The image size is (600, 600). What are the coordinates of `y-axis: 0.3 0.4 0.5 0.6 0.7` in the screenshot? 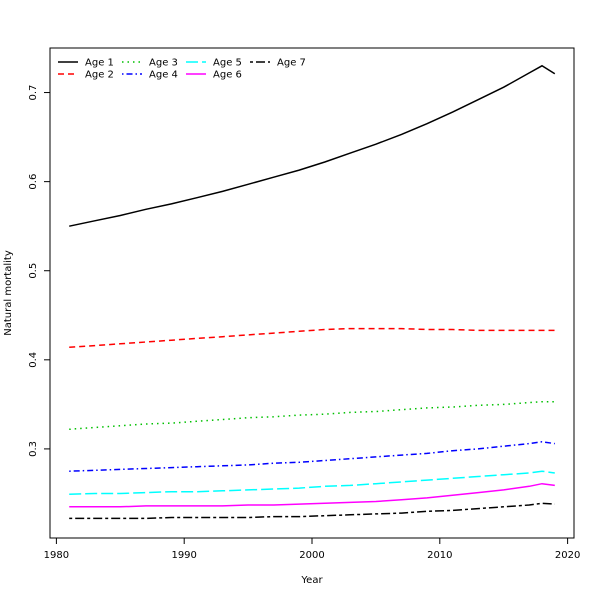 It's located at (39, 271).